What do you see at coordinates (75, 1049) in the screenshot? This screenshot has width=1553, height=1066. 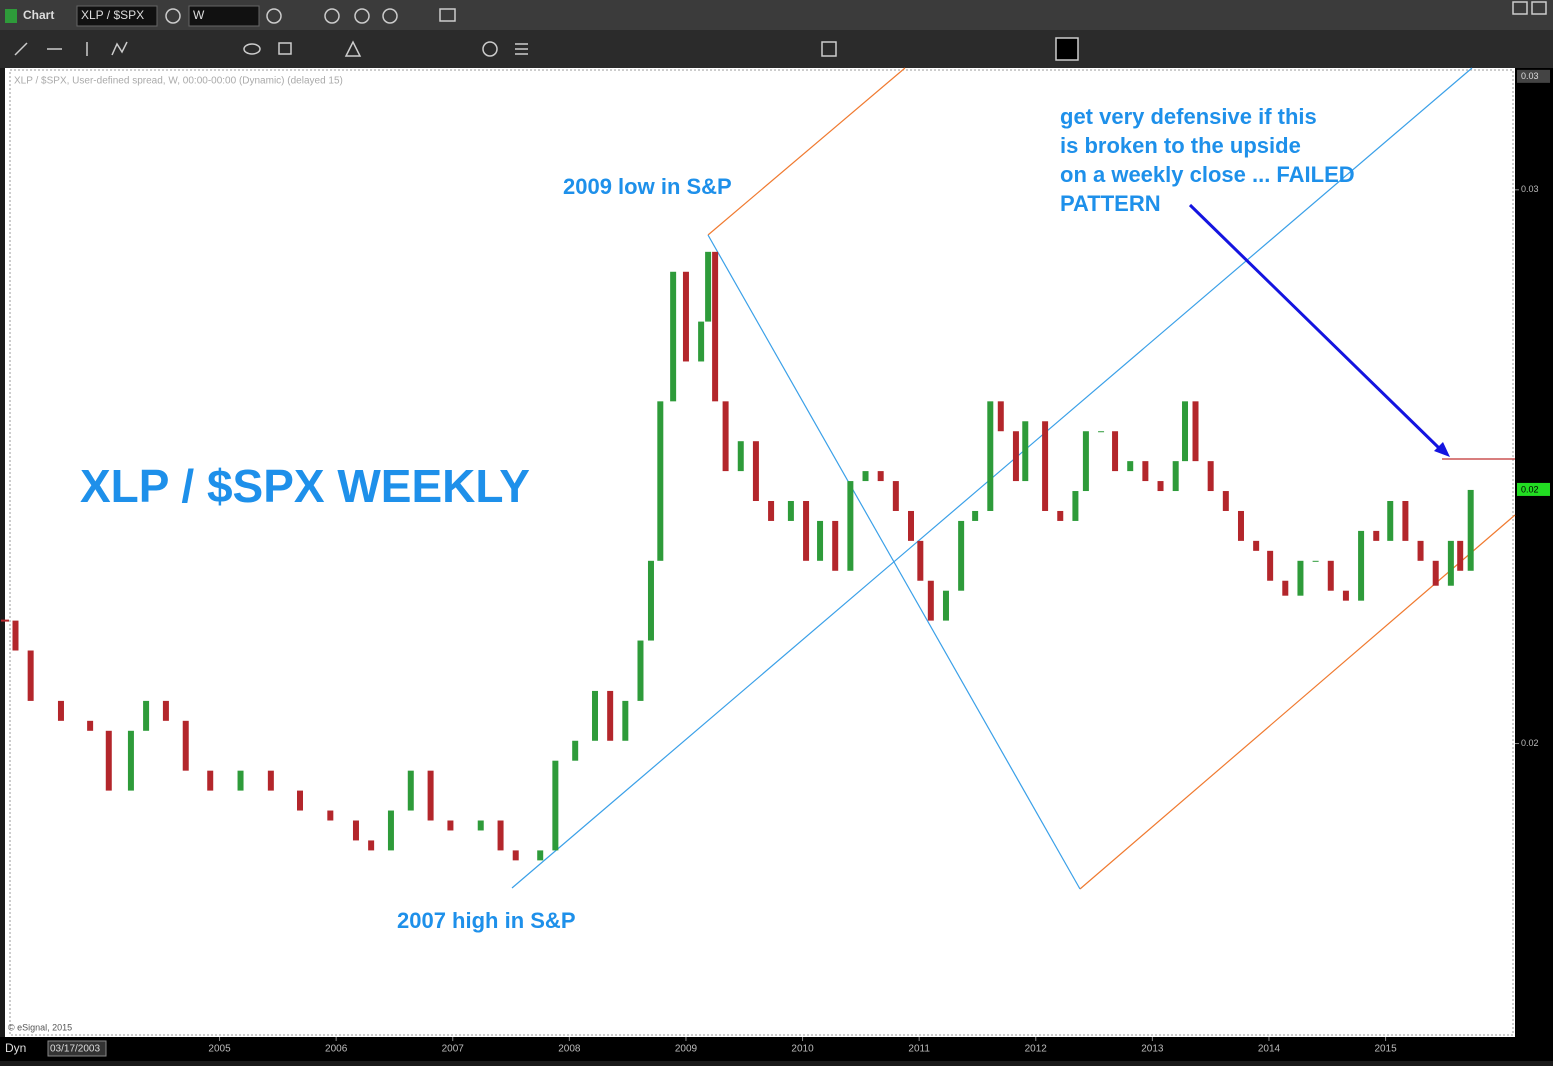 I see `start-date: 03/17/2003` at bounding box center [75, 1049].